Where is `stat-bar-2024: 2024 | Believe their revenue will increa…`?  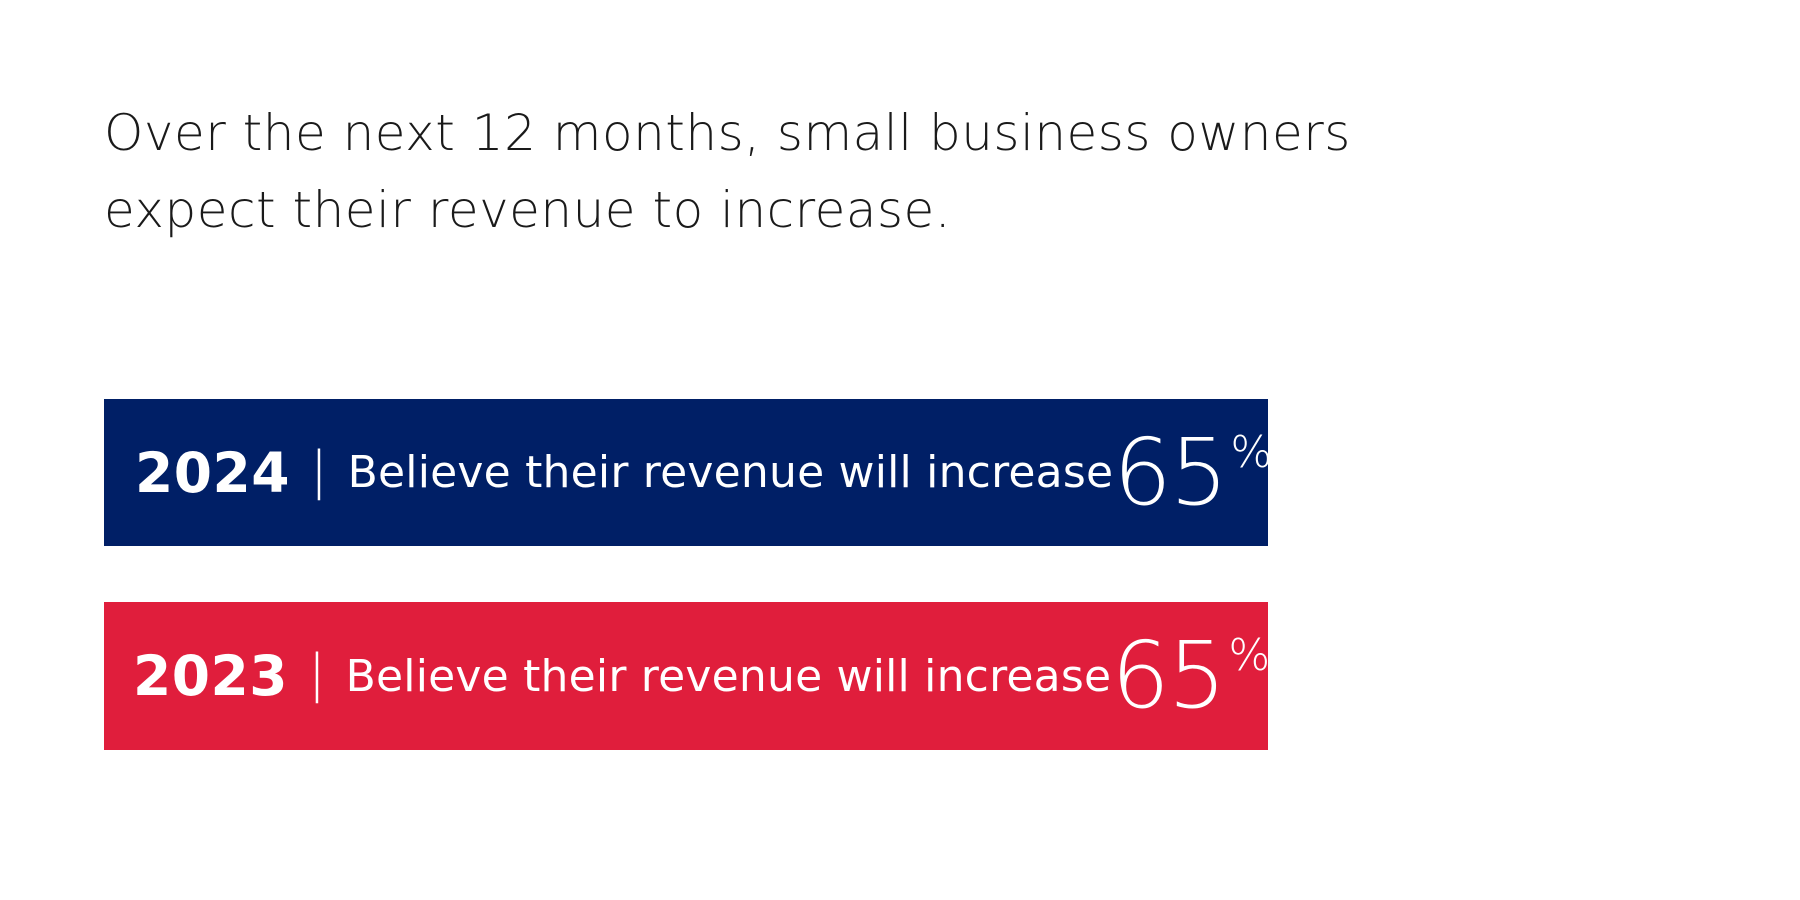 stat-bar-2024: 2024 | Believe their revenue will increa… is located at coordinates (688, 472).